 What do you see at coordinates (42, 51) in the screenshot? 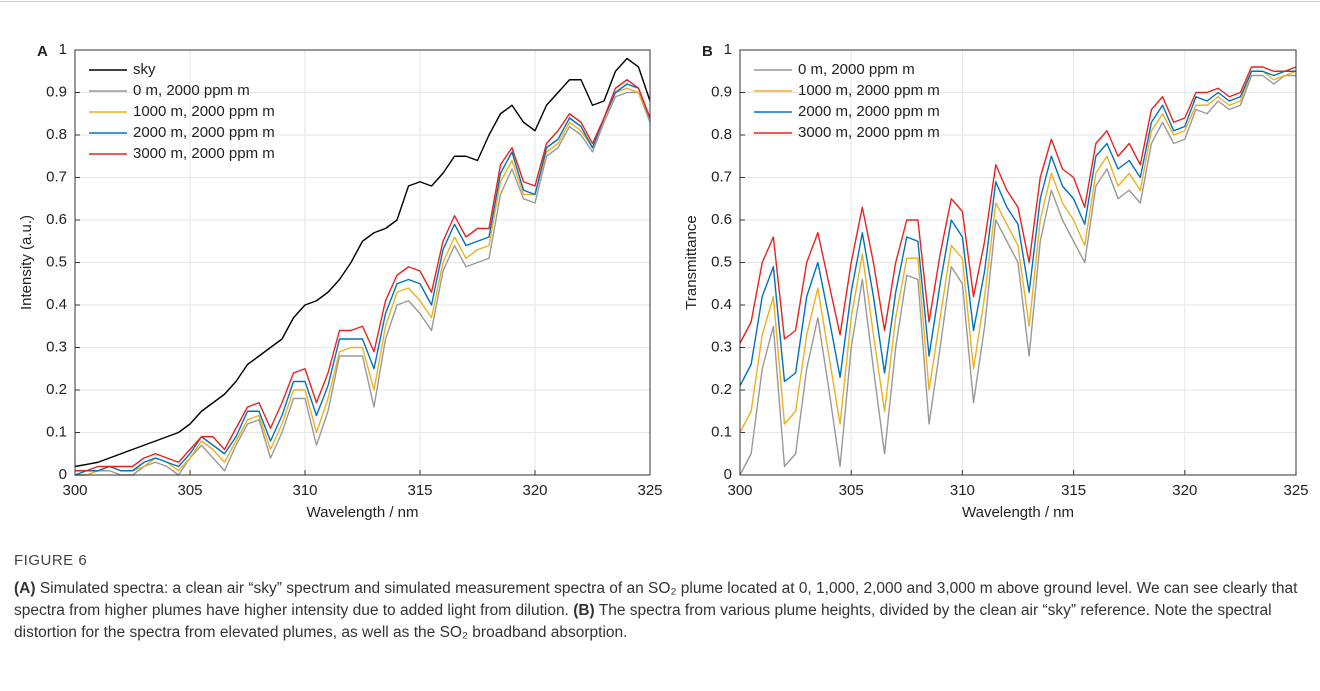
I see `panel-label: A` at bounding box center [42, 51].